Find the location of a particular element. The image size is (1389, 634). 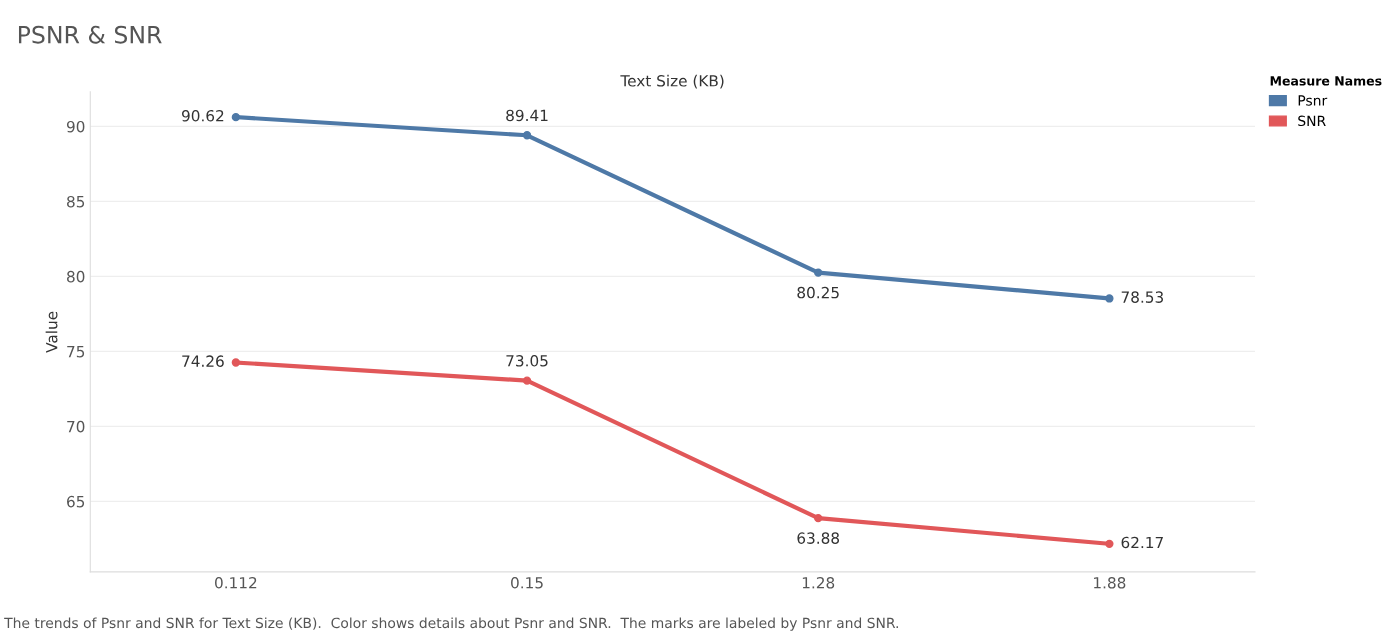

data-label: 80.25 is located at coordinates (818, 292).